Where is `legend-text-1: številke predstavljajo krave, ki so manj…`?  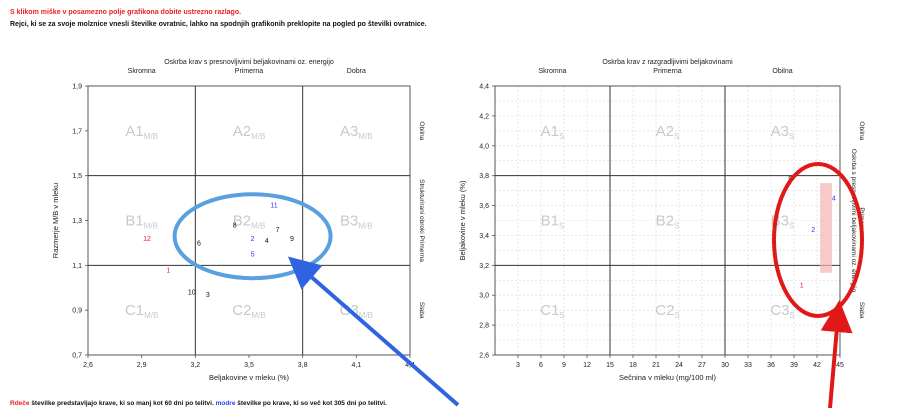 legend-text-1: številke predstavljajo krave, ki so manj… is located at coordinates (122, 403).